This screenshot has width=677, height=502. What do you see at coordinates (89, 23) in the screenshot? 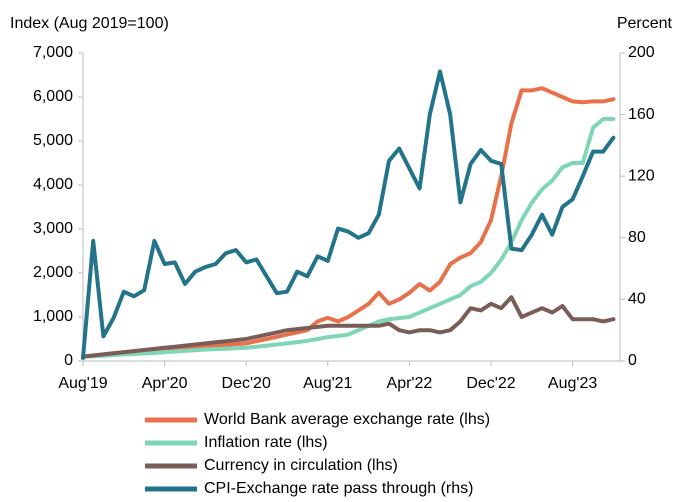
I see `y-axis-label: Index (Aug 2019=100)` at bounding box center [89, 23].